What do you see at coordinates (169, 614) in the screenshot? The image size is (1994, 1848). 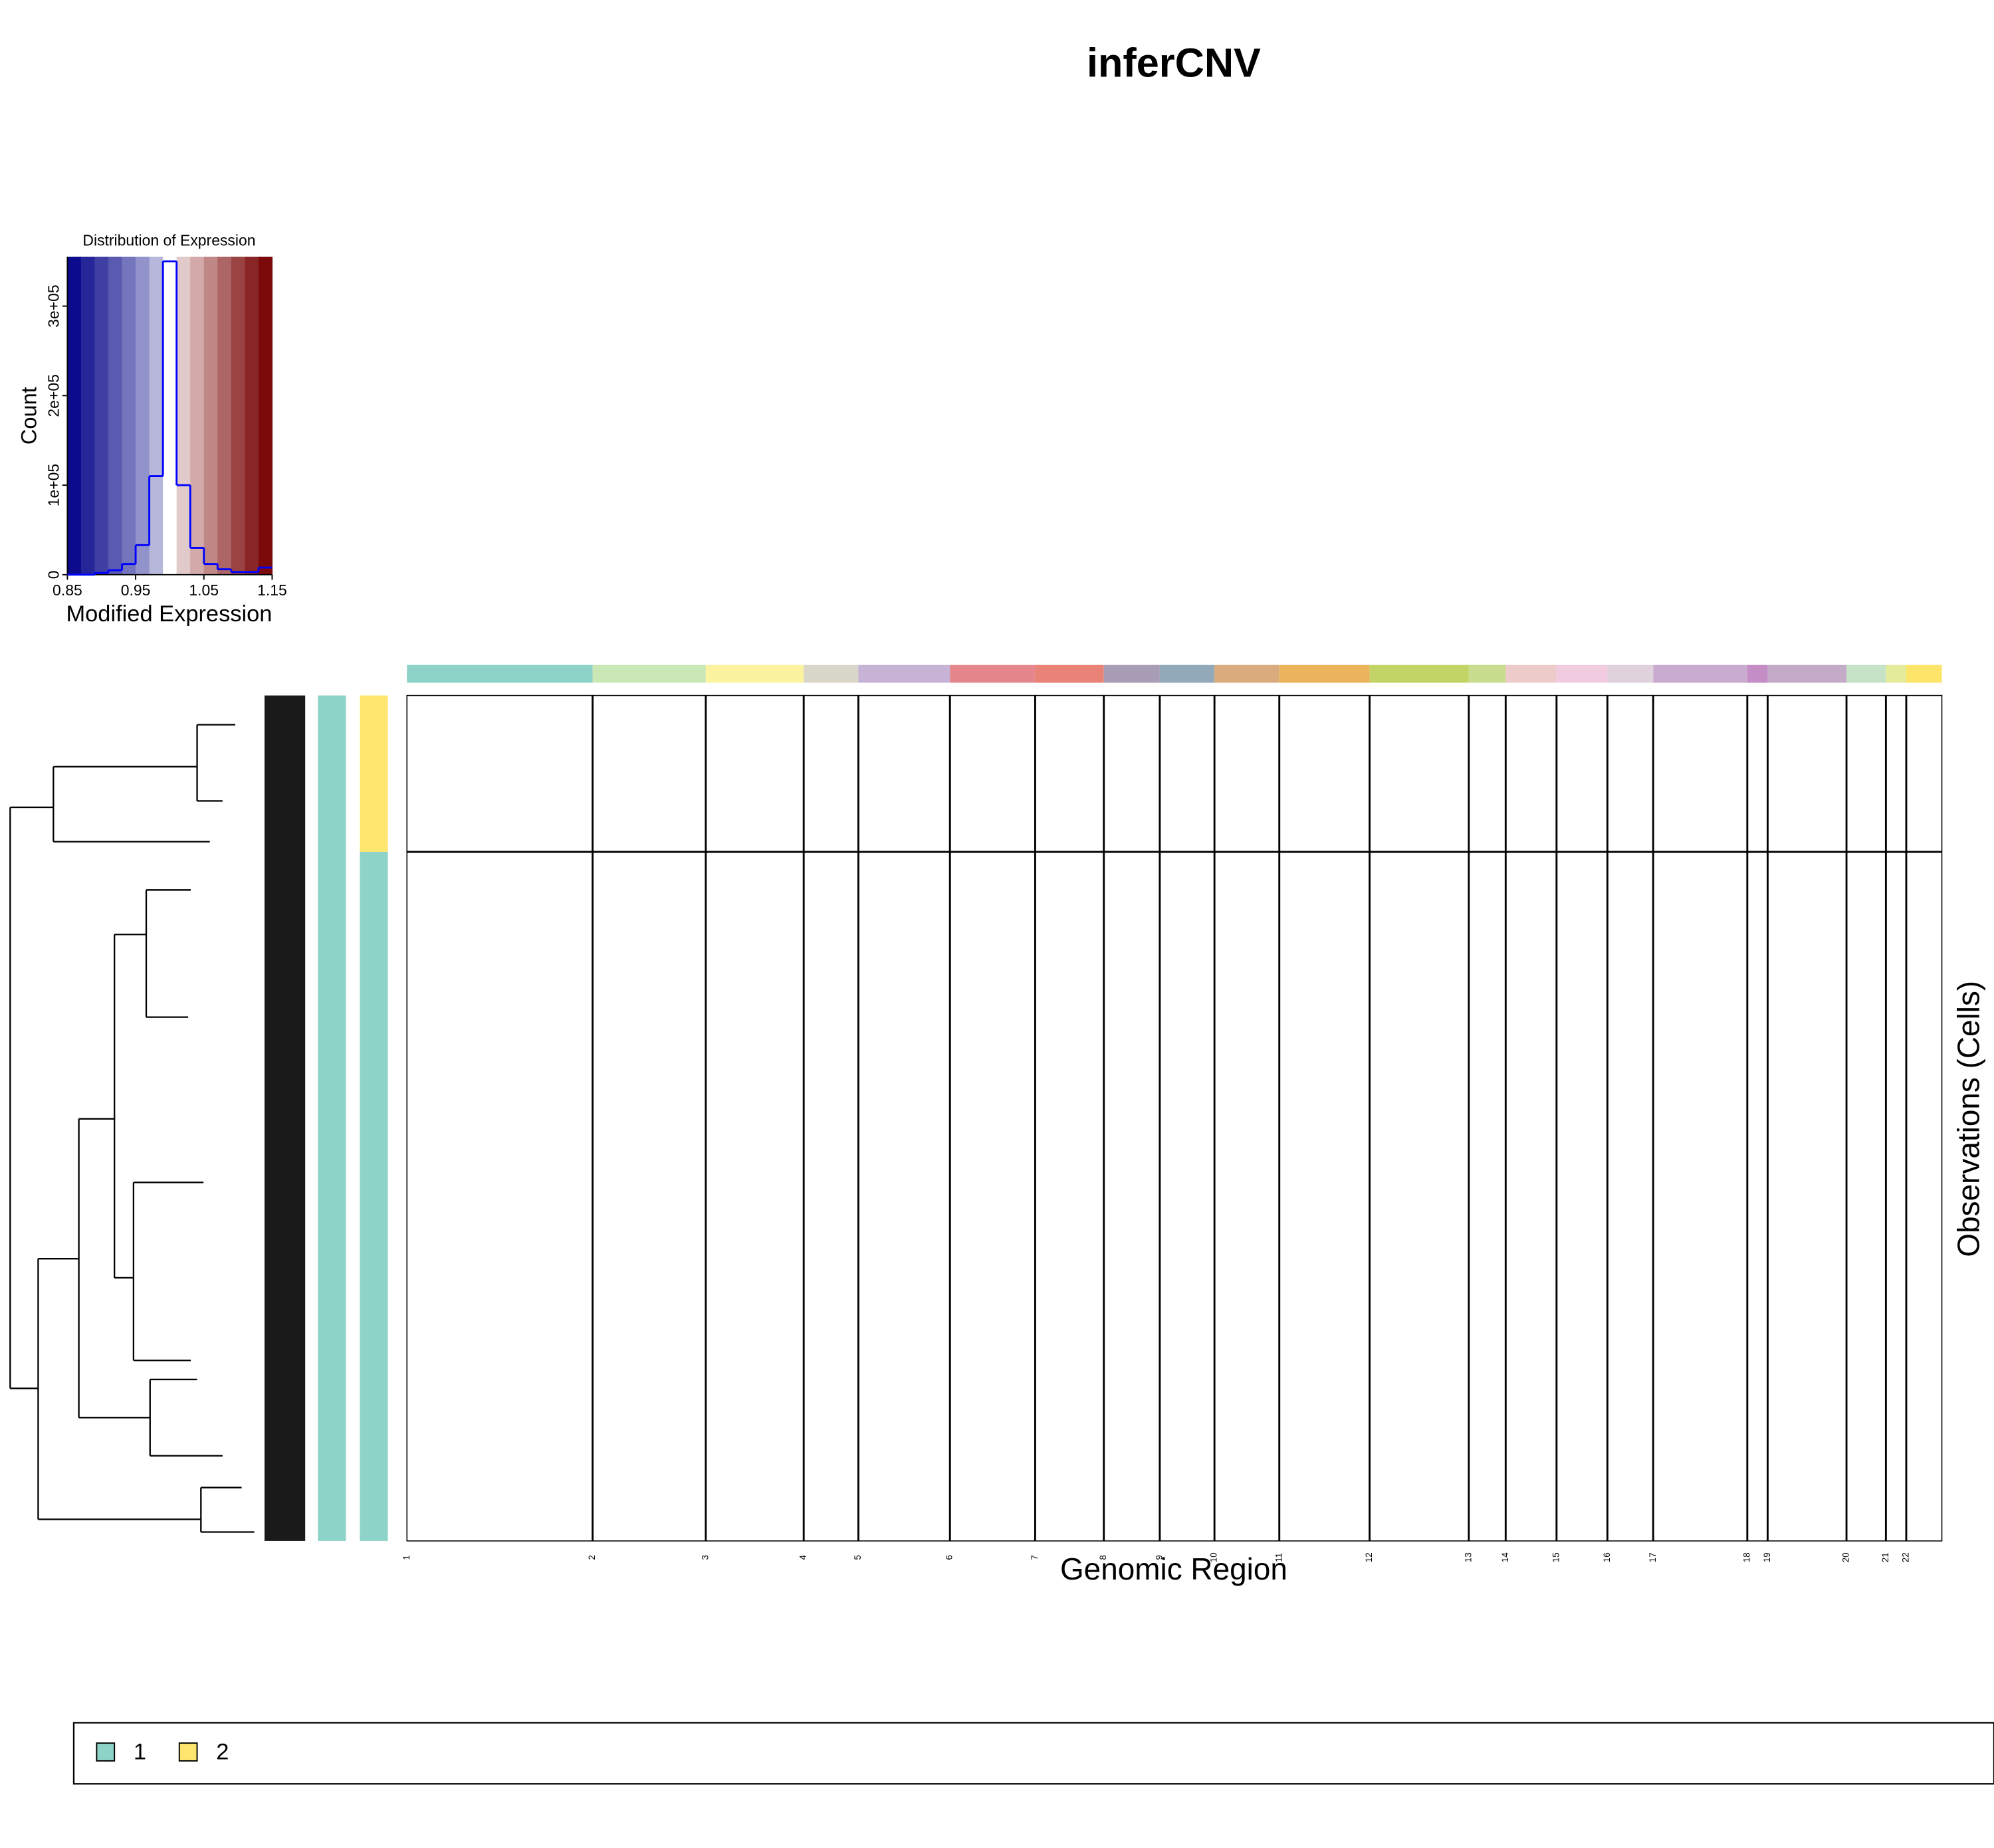 I see `hist-x-label: Modified Expression` at bounding box center [169, 614].